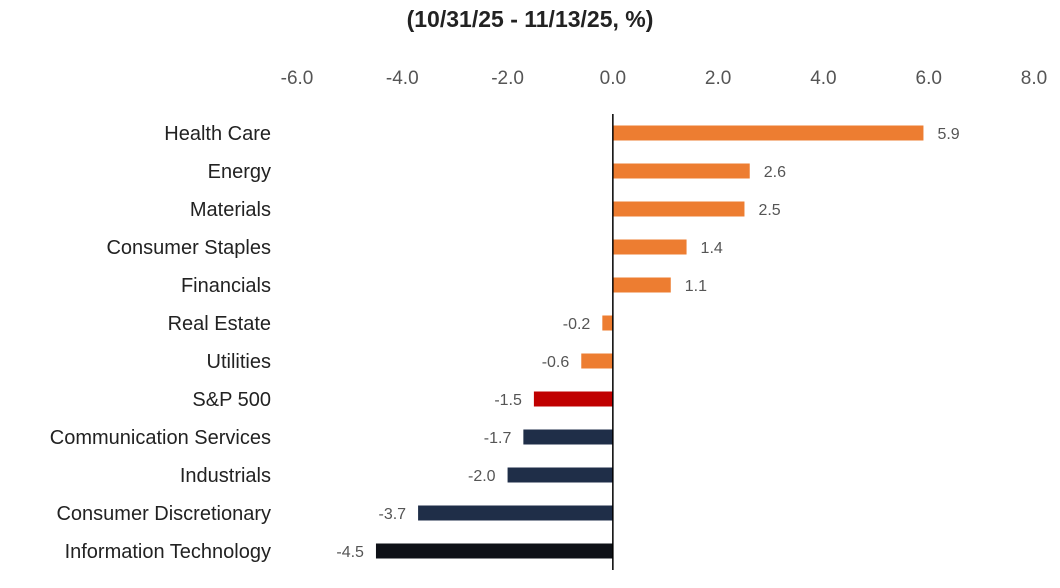 Image resolution: width=1060 pixels, height=588 pixels. Describe the element at coordinates (929, 78) in the screenshot. I see `x-tick-label: 6.0` at that location.